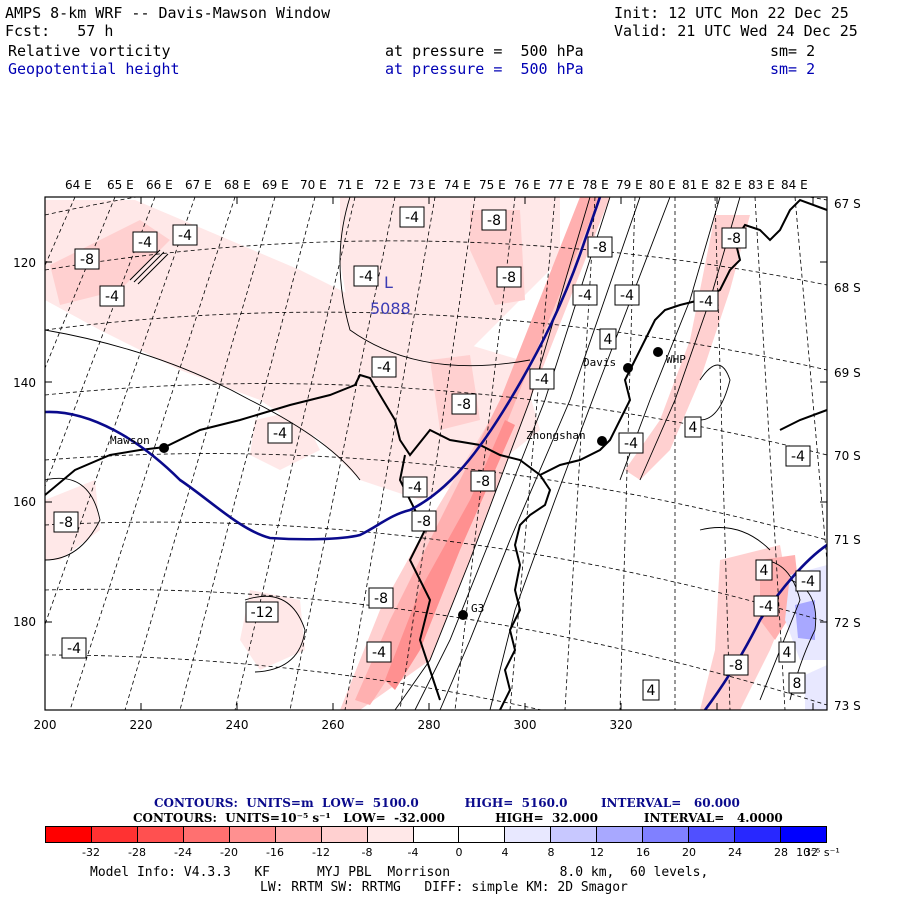 The width and height of the screenshot is (900, 900). I want to click on lon-label: 74 E, so click(457, 185).